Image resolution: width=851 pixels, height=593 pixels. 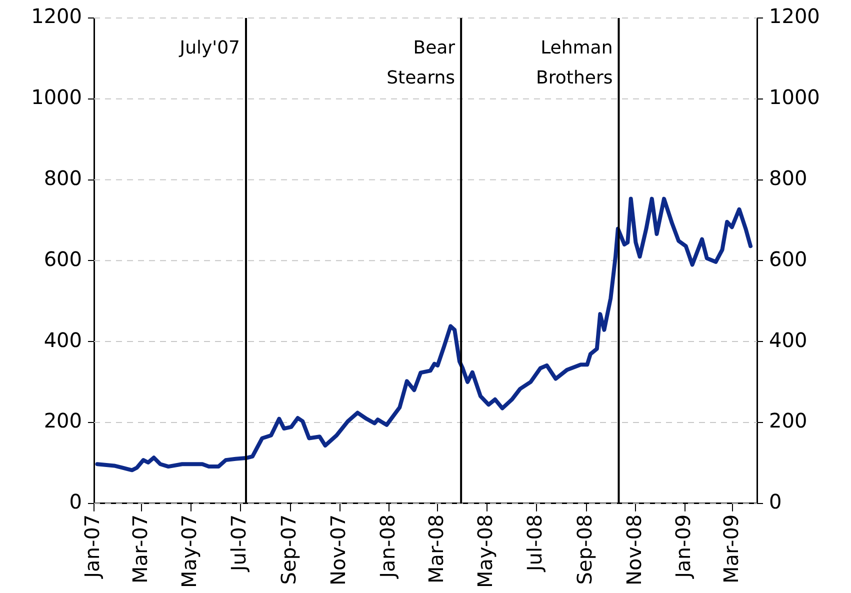 I want to click on x-tick-label: Nov-08, so click(x=634, y=550).